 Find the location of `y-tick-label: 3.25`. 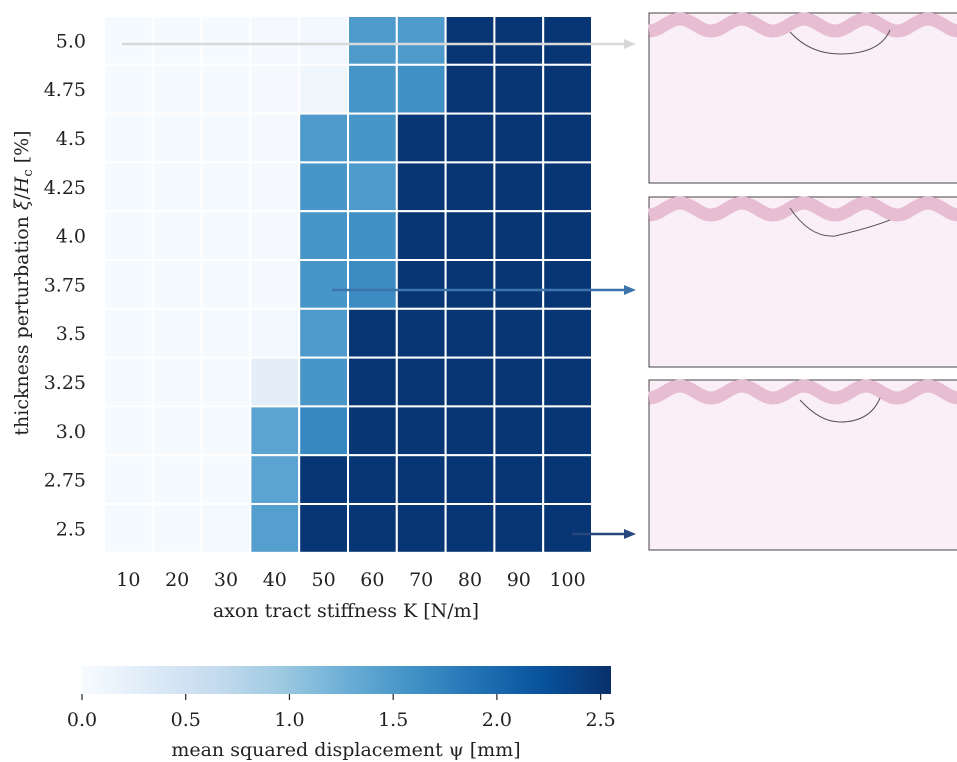

y-tick-label: 3.25 is located at coordinates (65, 383).